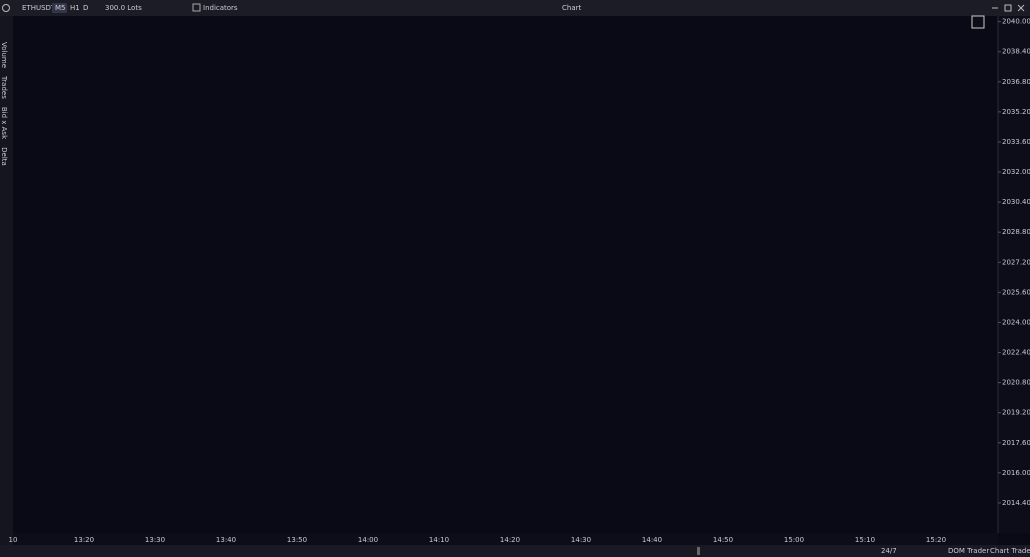 This screenshot has height=557, width=1030. I want to click on scroll-to-end, so click(978, 22).